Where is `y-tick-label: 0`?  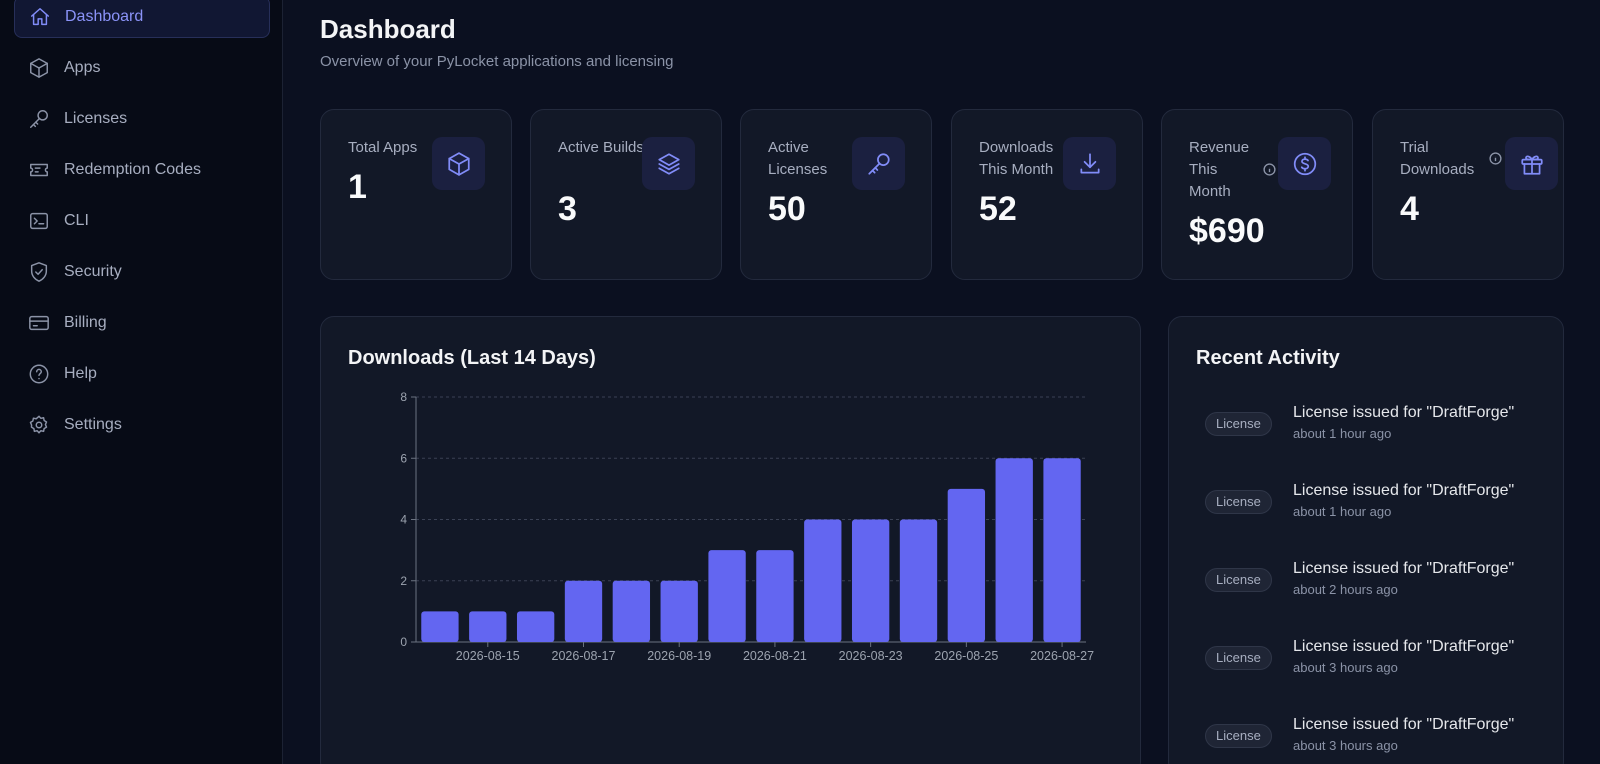 y-tick-label: 0 is located at coordinates (403, 642).